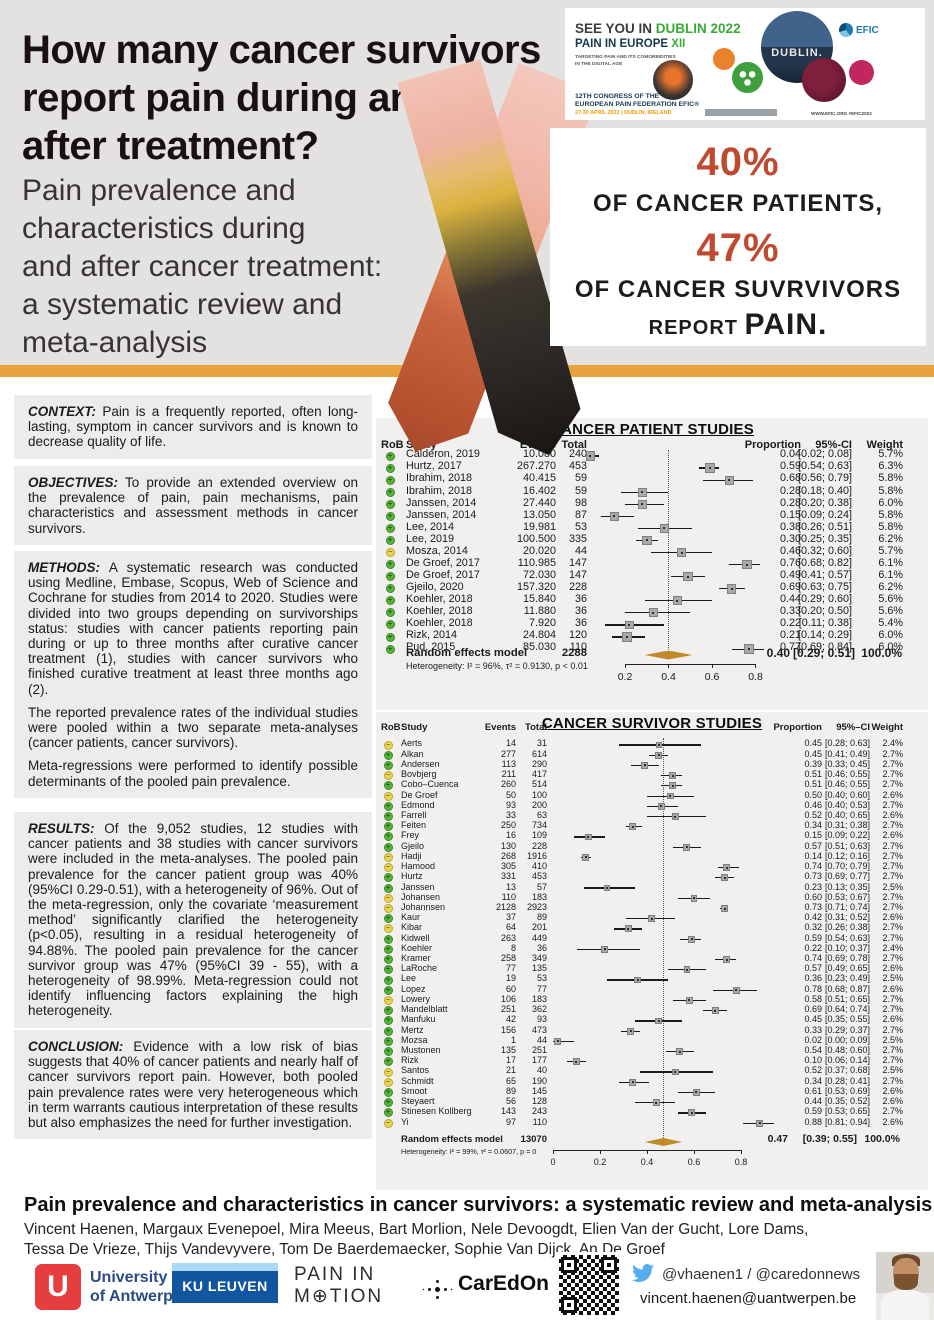  Describe the element at coordinates (694, 1162) in the screenshot. I see `axis-tick-label: 0.6` at that location.